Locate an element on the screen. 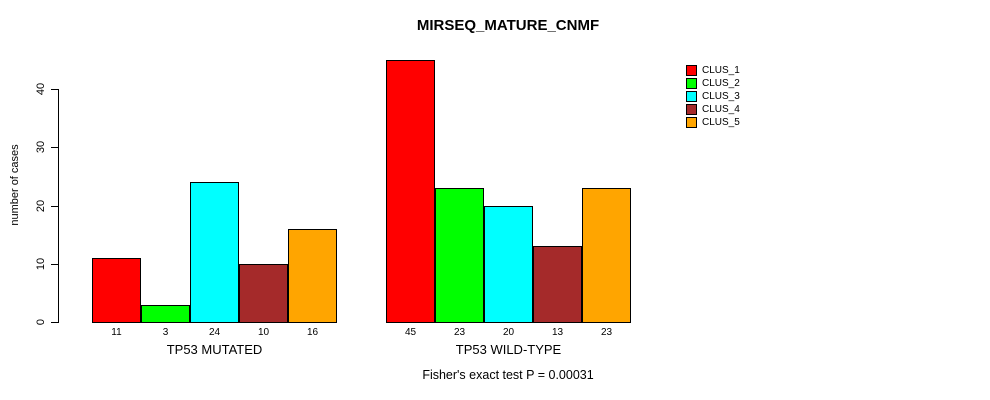 The height and width of the screenshot is (400, 990). bar-value-label: 16 is located at coordinates (312, 332).